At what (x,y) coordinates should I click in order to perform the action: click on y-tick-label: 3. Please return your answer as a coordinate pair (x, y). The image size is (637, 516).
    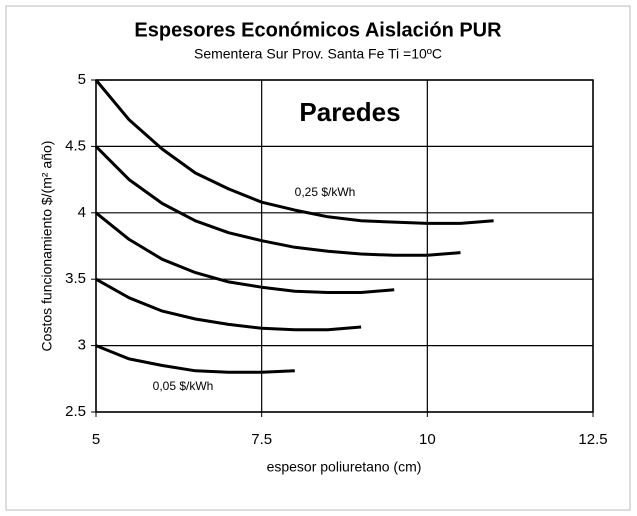
    Looking at the image, I should click on (82, 345).